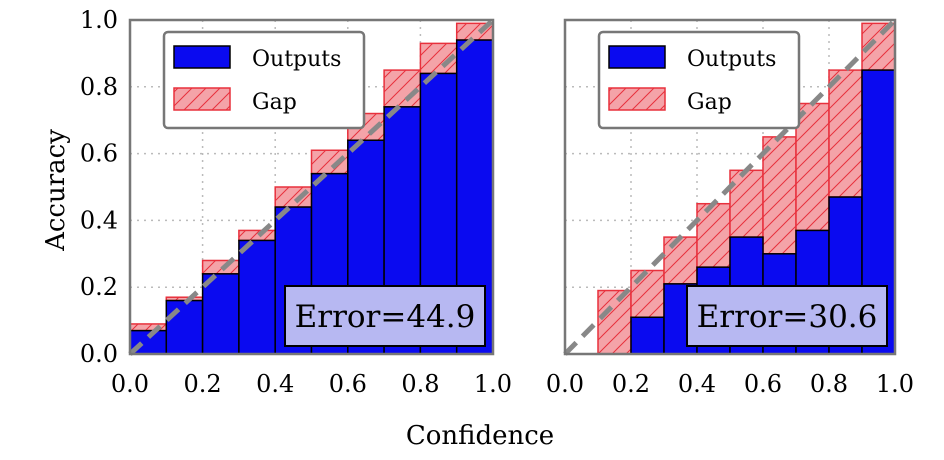 This screenshot has width=944, height=460. What do you see at coordinates (99, 154) in the screenshot?
I see `y-tick-label: 0.6` at bounding box center [99, 154].